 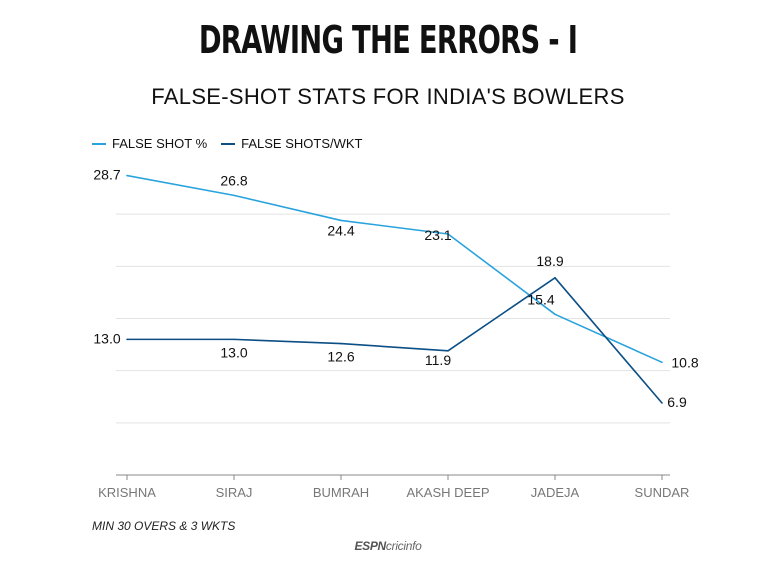 What do you see at coordinates (438, 360) in the screenshot?
I see `data-label: 11.9` at bounding box center [438, 360].